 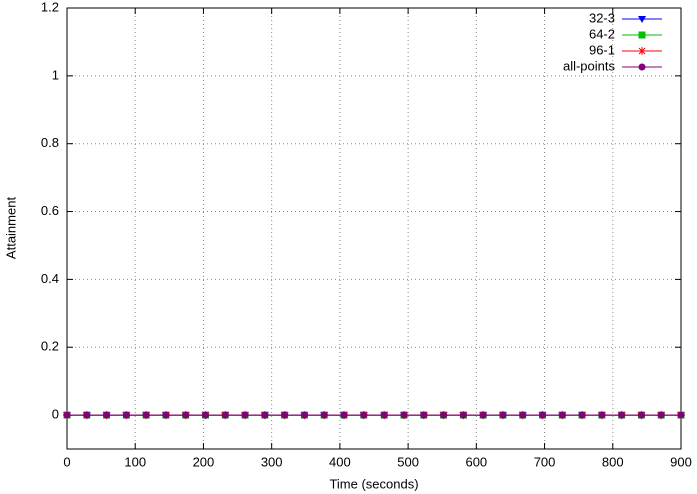 What do you see at coordinates (204, 461) in the screenshot?
I see `x-tick-label: 200` at bounding box center [204, 461].